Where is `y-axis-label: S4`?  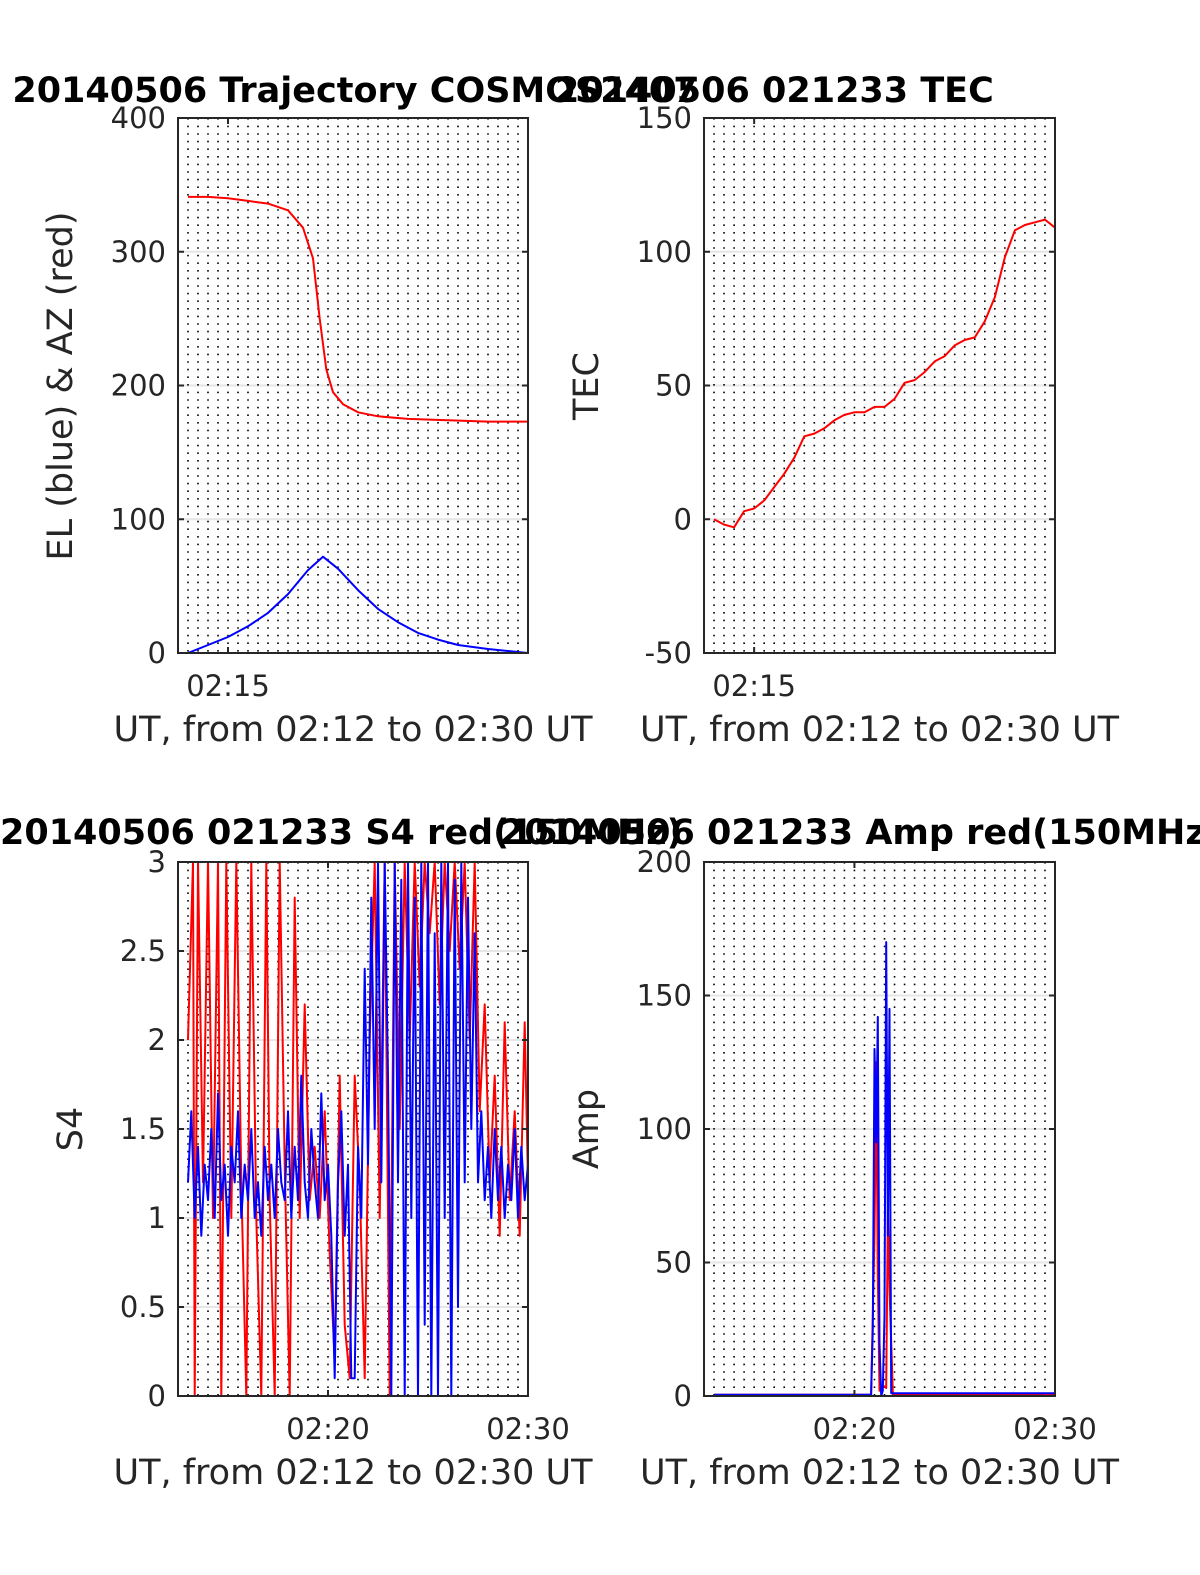 y-axis-label: S4 is located at coordinates (71, 1129).